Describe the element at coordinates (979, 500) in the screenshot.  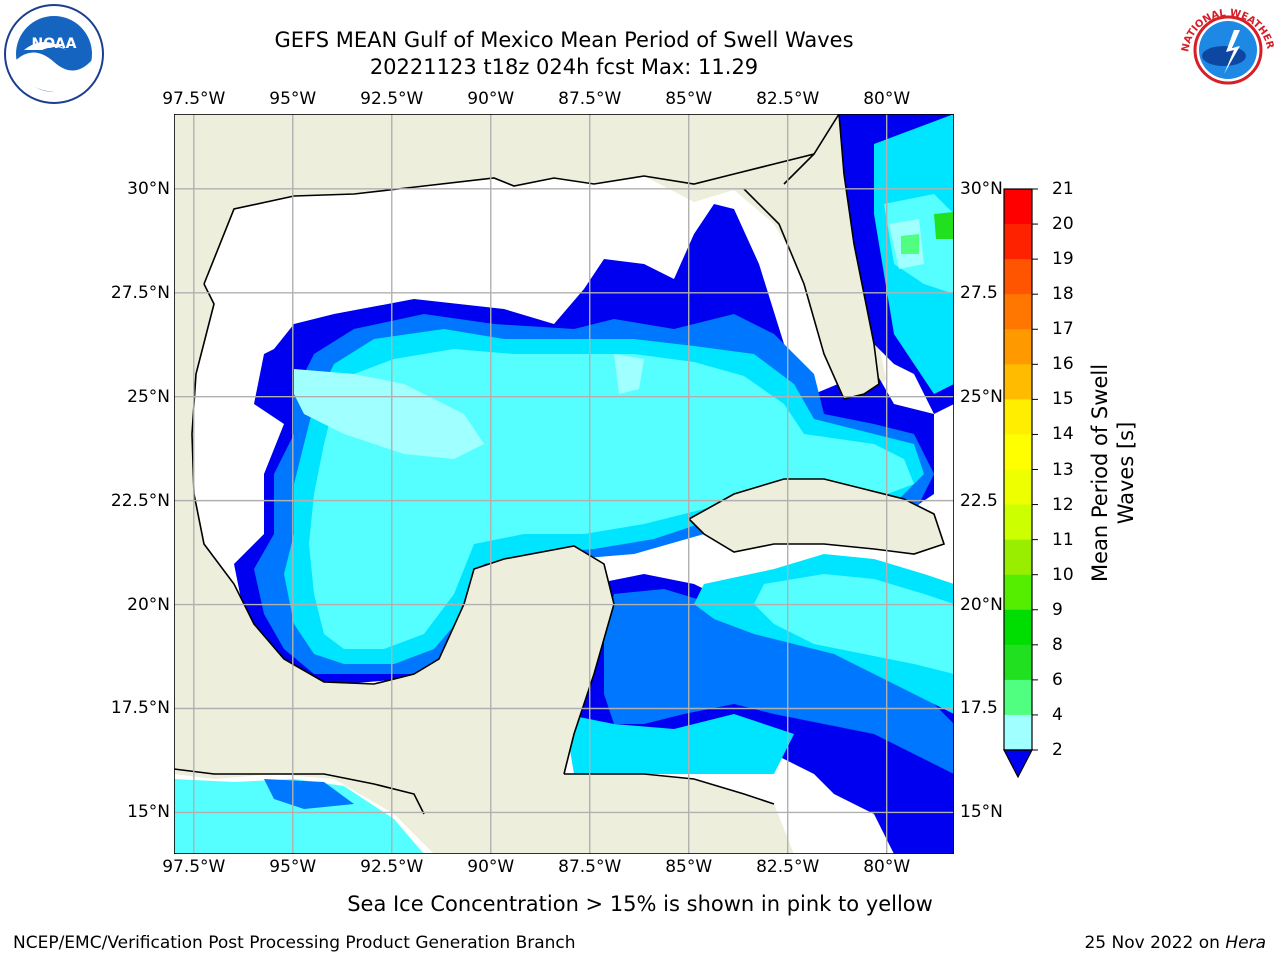
I see `lat-tick-right: 22.5` at that location.